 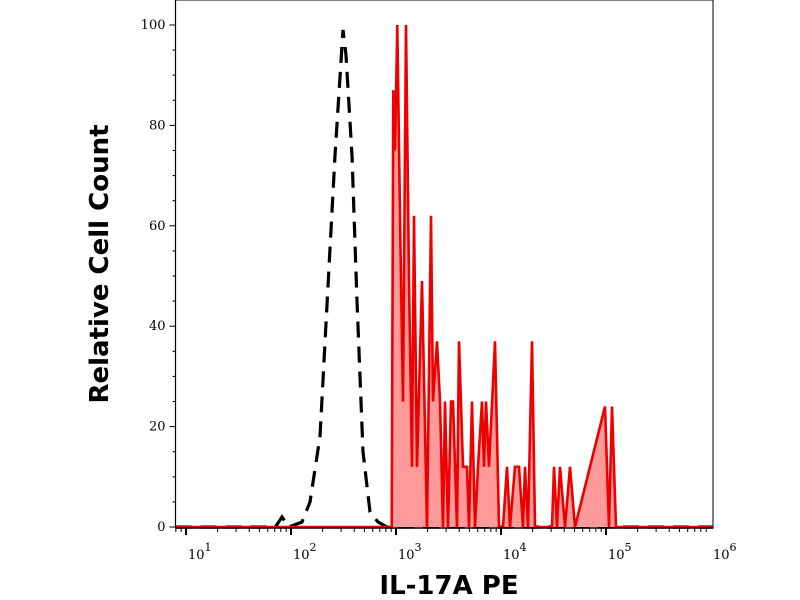 I want to click on y-tick-label: 0, so click(x=161, y=527).